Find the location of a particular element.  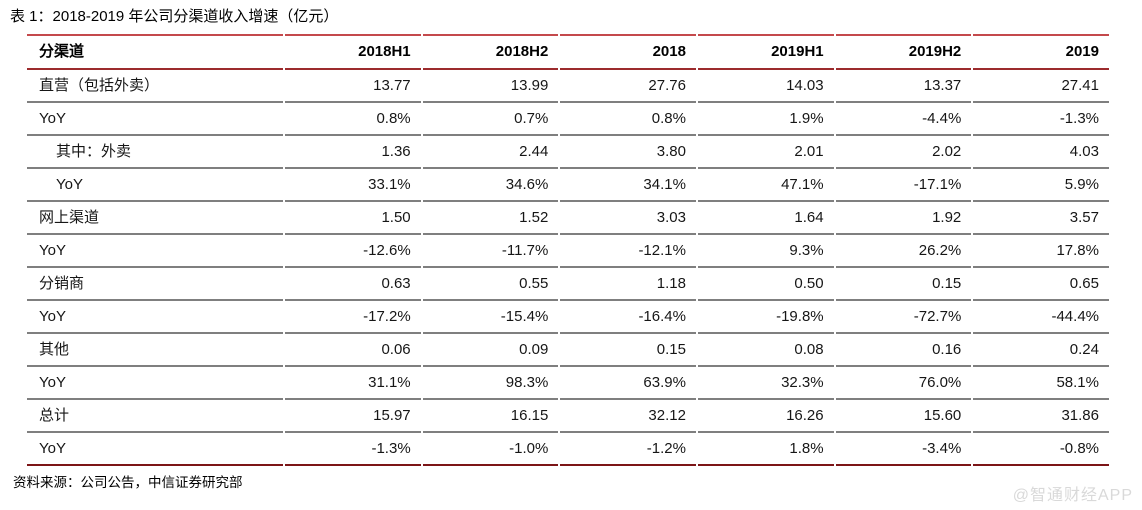

cell-value: 13.77 is located at coordinates (353, 86).